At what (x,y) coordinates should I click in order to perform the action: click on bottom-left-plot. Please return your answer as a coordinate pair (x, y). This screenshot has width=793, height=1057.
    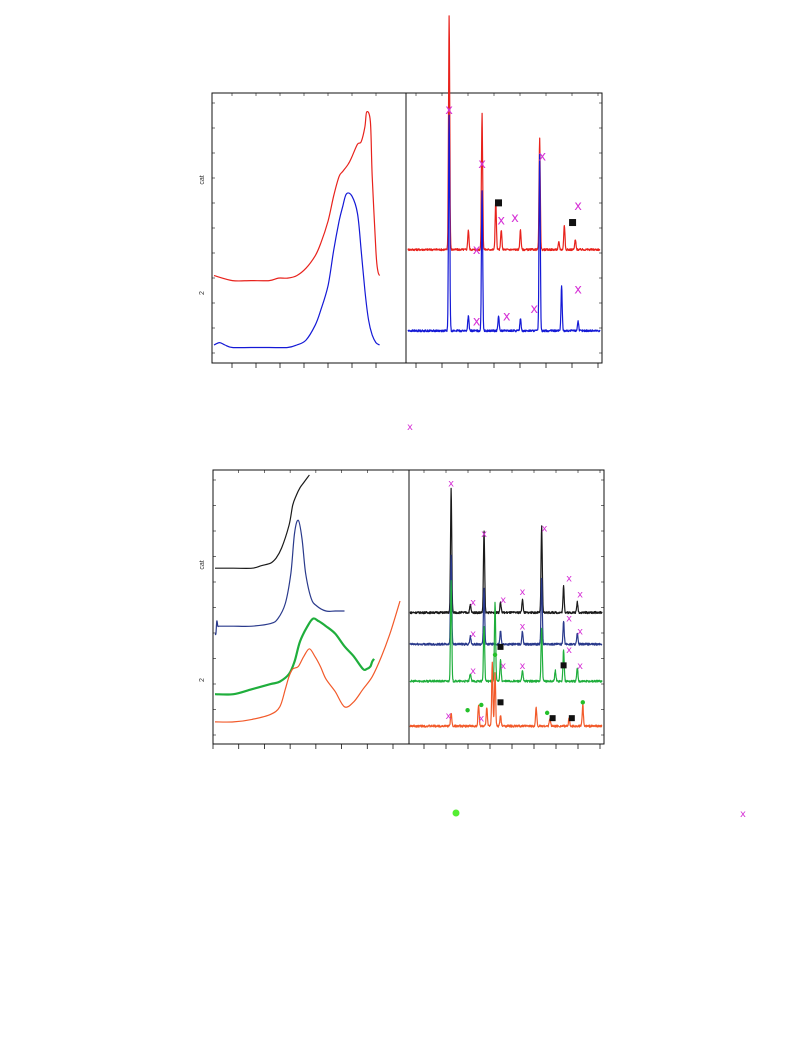
    Looking at the image, I should click on (307, 598).